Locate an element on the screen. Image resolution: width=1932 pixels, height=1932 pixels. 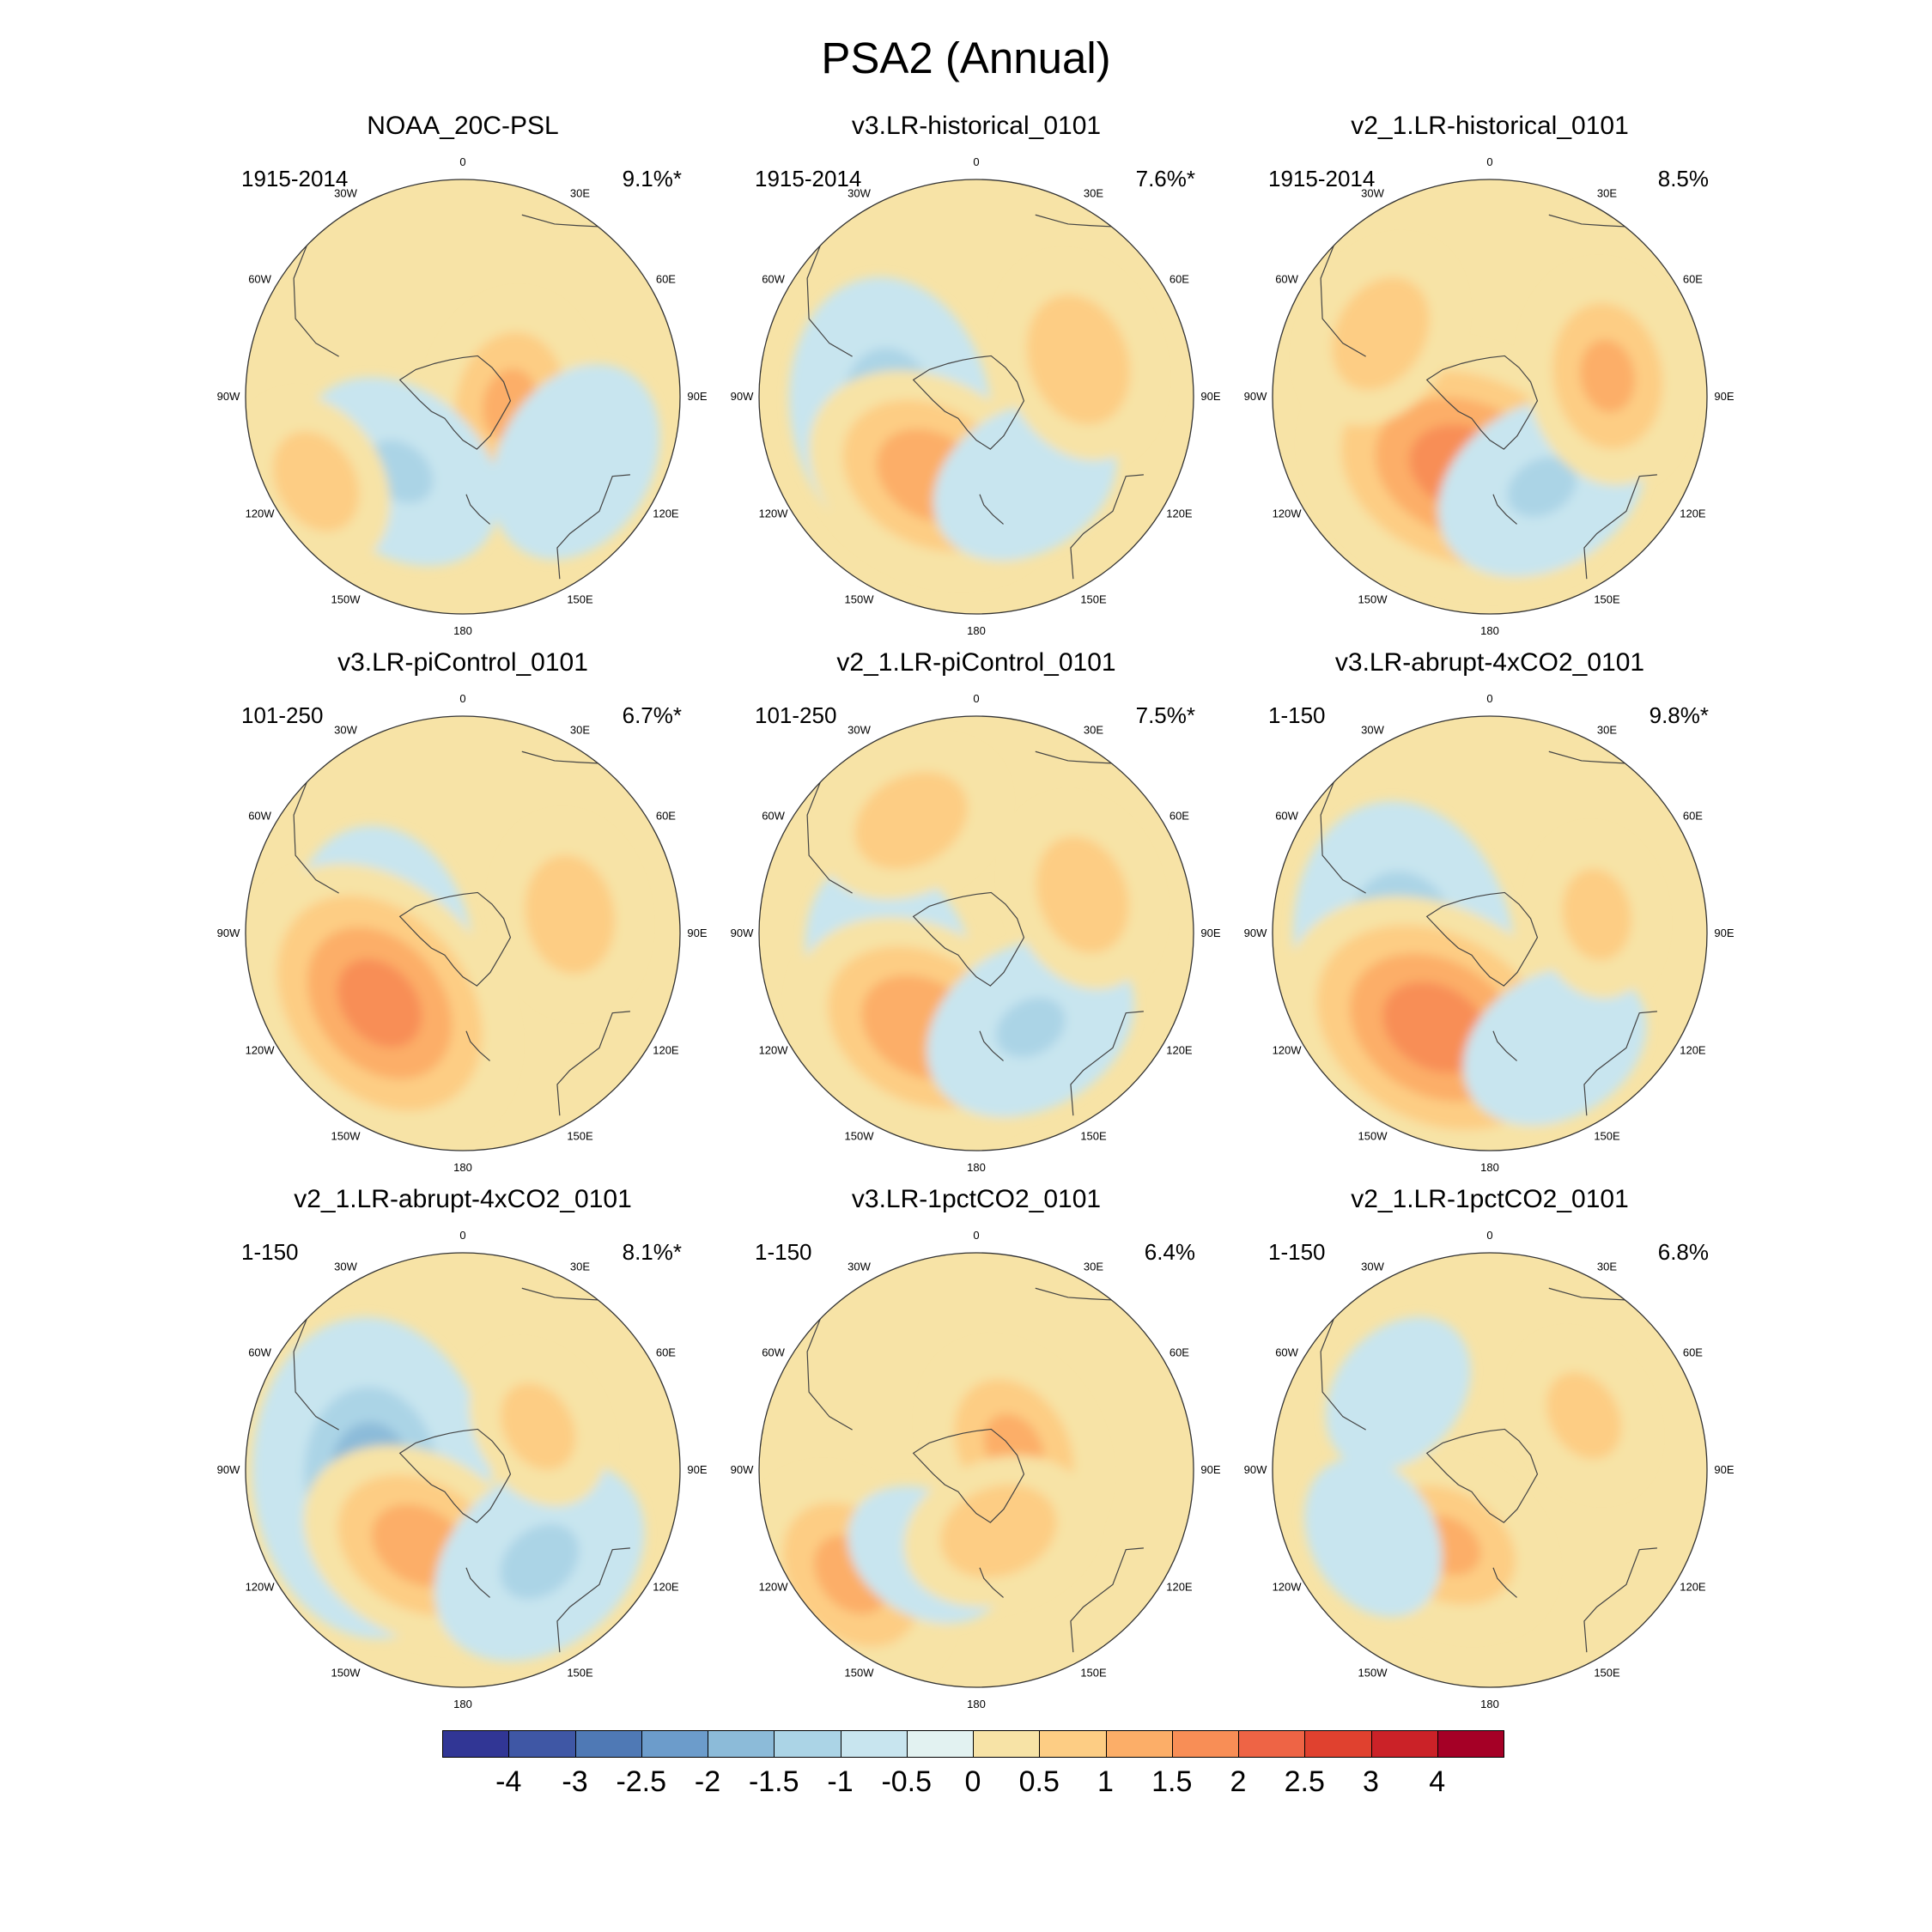
panel-title: NOAA_20C-PSL is located at coordinates (463, 126).